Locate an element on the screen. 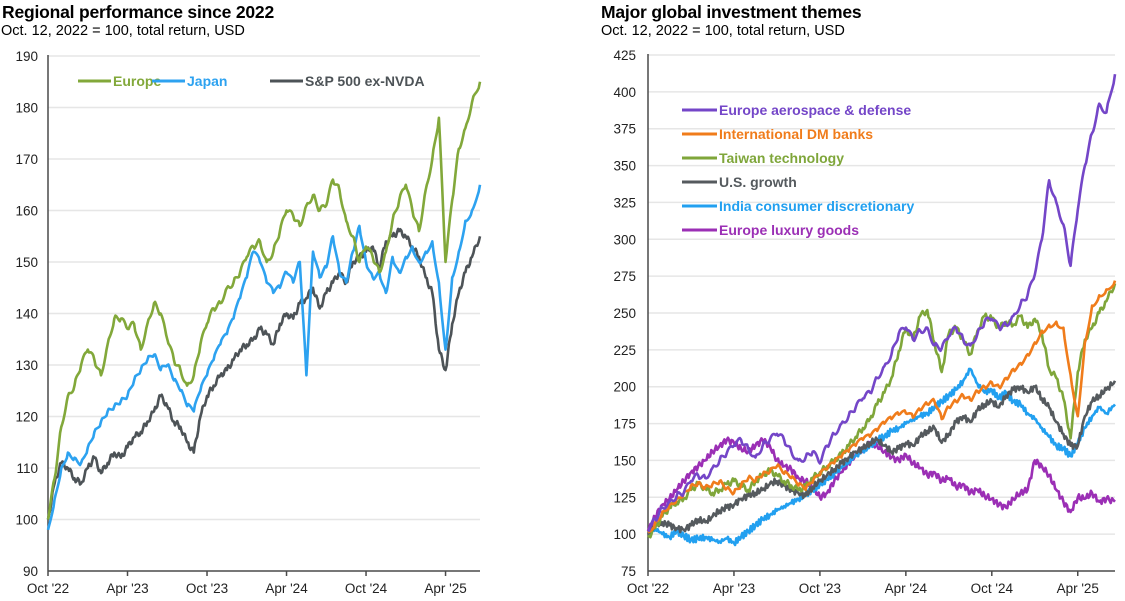 This screenshot has width=1125, height=601. y-tick-label: 90 is located at coordinates (30, 571).